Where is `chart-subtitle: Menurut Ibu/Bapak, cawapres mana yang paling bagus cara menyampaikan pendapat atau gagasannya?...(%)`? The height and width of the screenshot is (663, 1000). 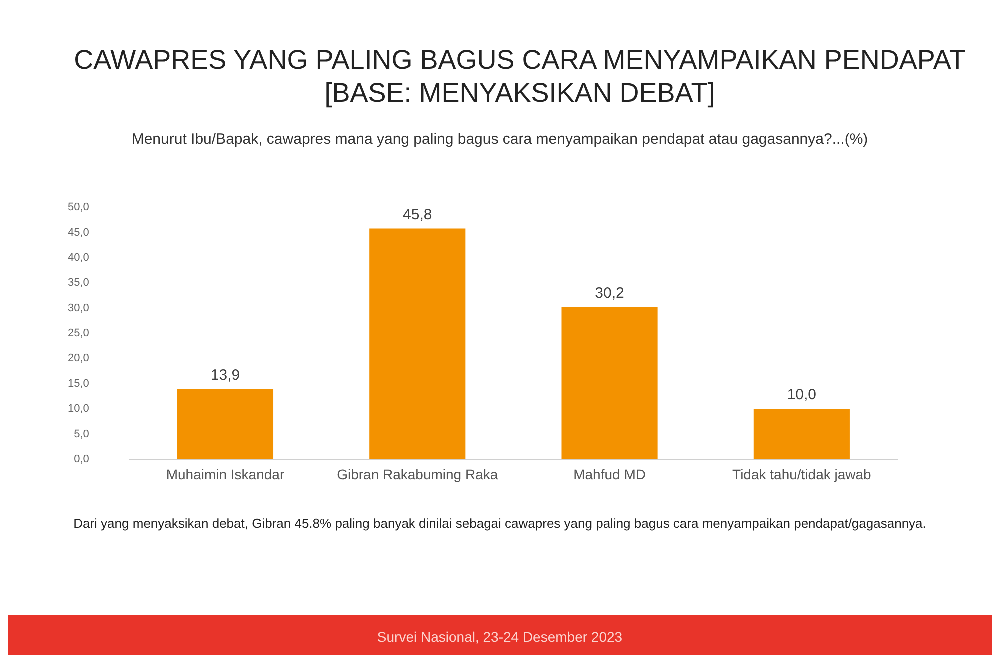
chart-subtitle: Menurut Ibu/Bapak, cawapres mana yang paling bagus cara menyampaikan pendapat atau gagasannya?...(%) is located at coordinates (500, 139).